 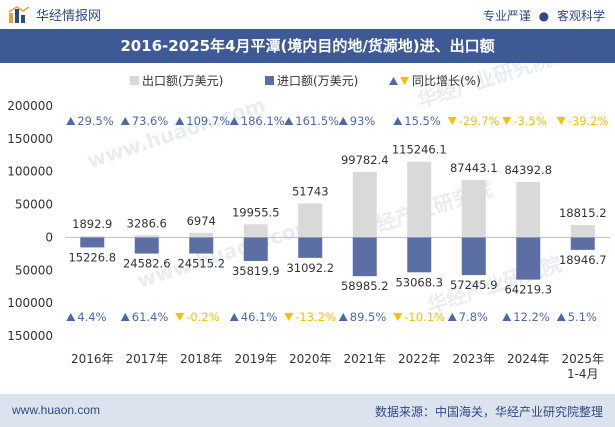 I want to click on export-growth-label: 15.5%, so click(x=422, y=121).